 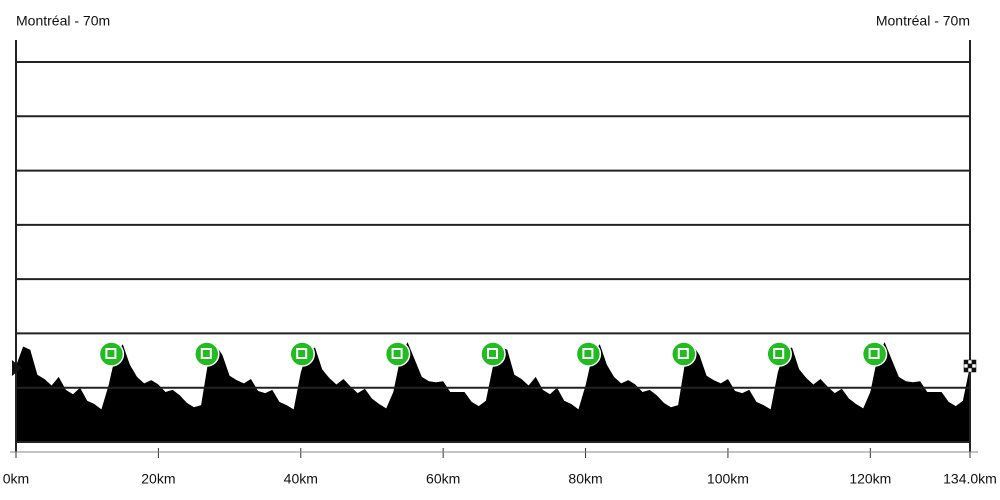 I want to click on x-tick-label: 60km, so click(x=443, y=479).